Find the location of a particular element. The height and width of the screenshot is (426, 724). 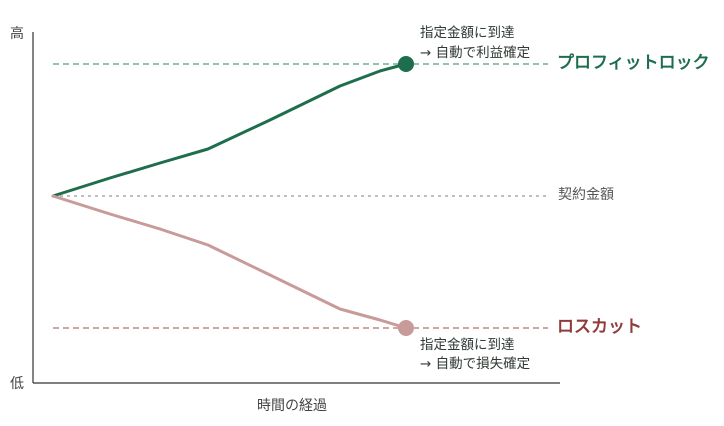

profit-note-line1: 指定金額に到達 is located at coordinates (467, 33).